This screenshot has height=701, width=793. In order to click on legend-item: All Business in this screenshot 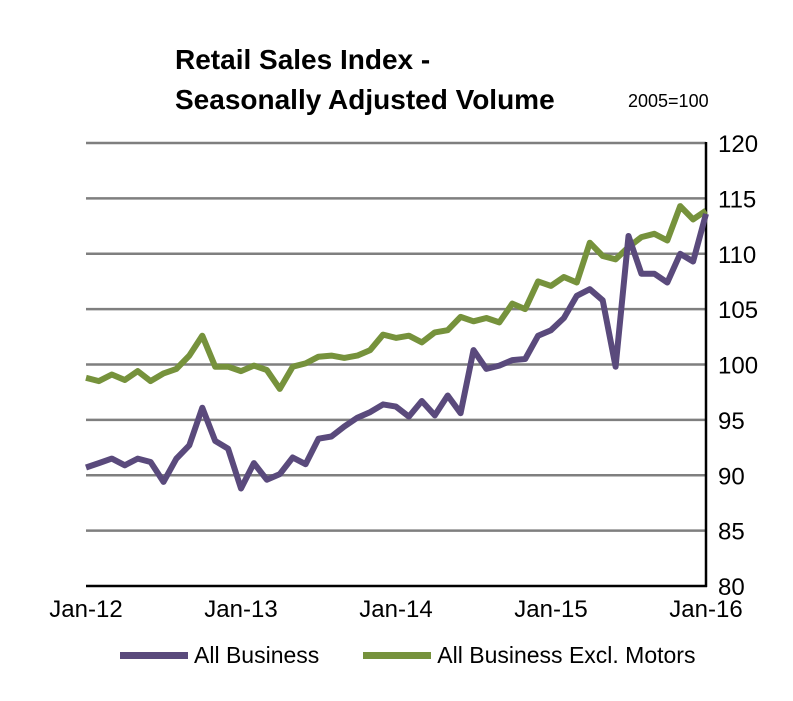, I will do `click(219, 655)`.